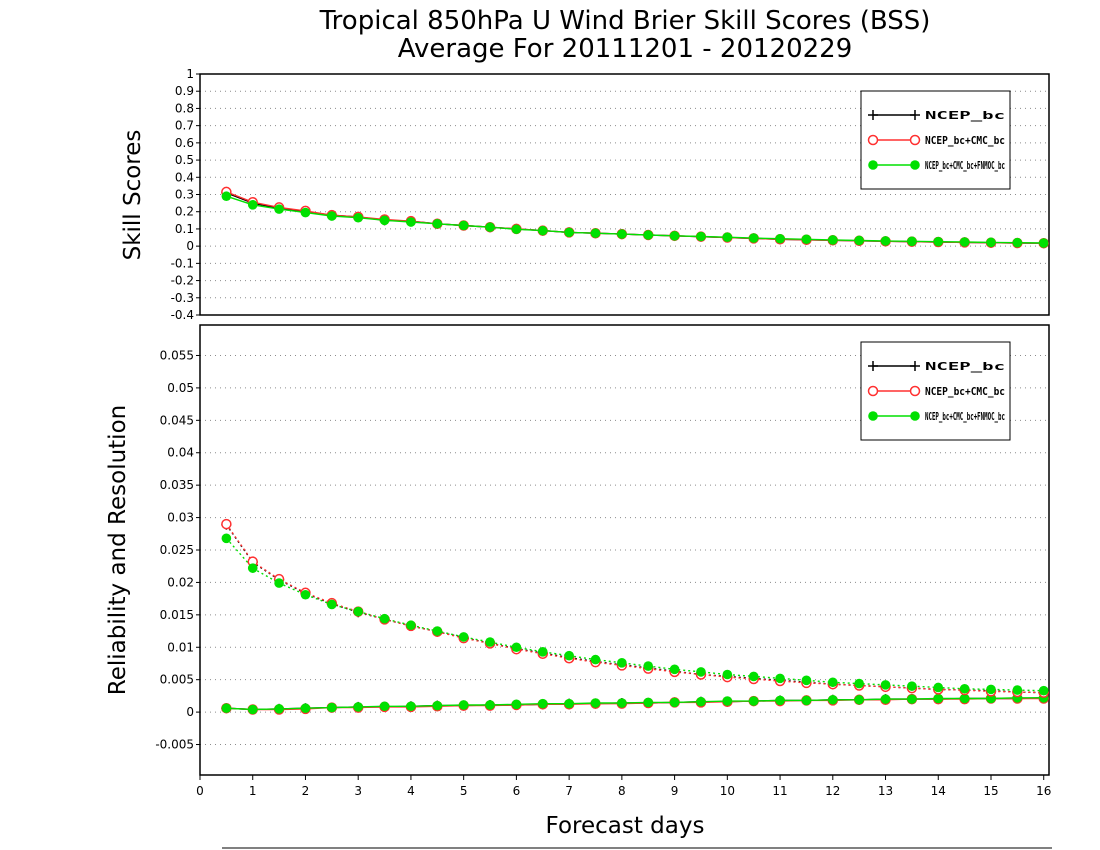  I want to click on x-axis-label: Forecast days, so click(625, 826).